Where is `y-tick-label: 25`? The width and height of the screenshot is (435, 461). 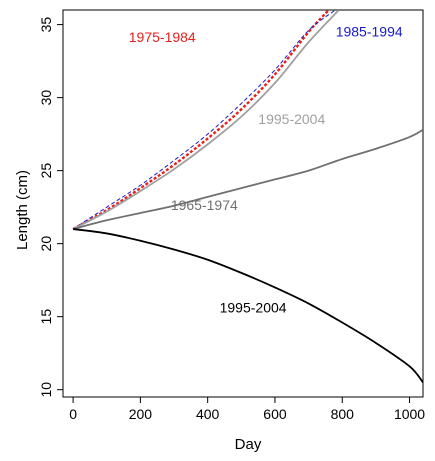 y-tick-label: 25 is located at coordinates (46, 171).